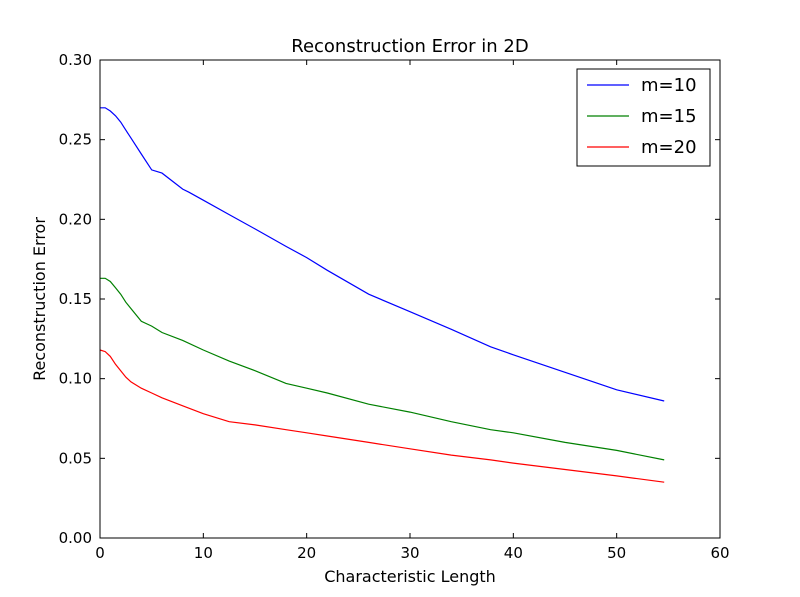  I want to click on y-tick-label: 0.15, so click(75, 299).